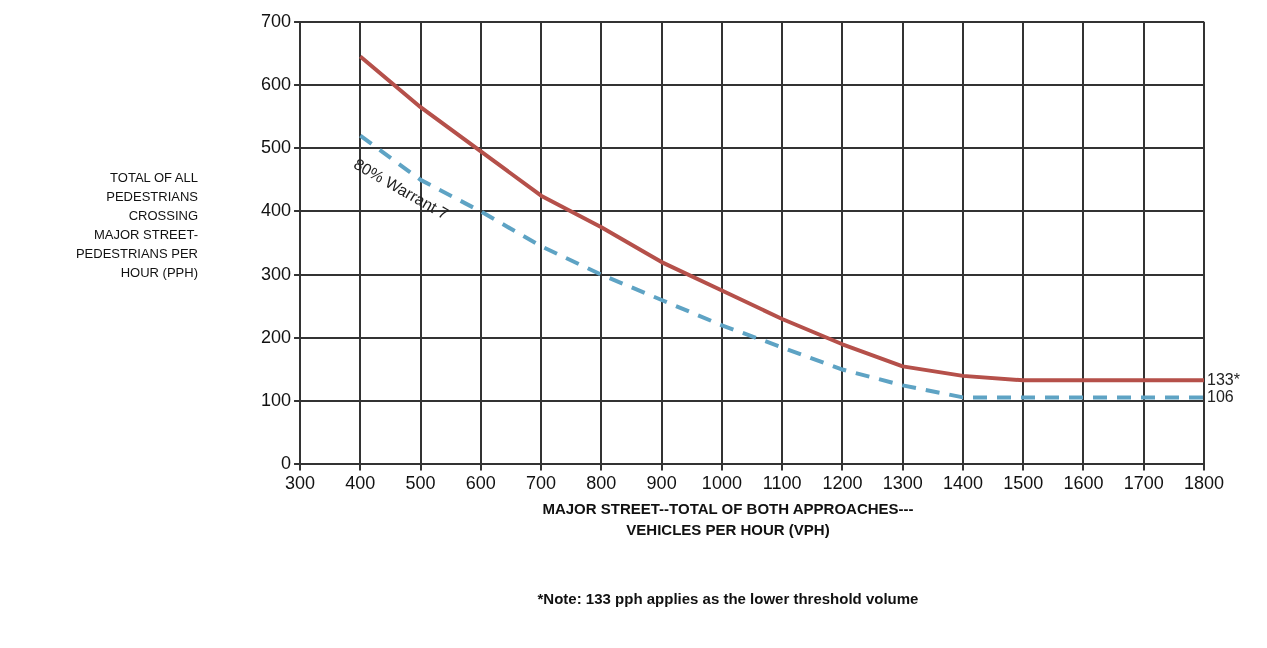  Describe the element at coordinates (276, 147) in the screenshot. I see `y-tick-label: 500` at that location.